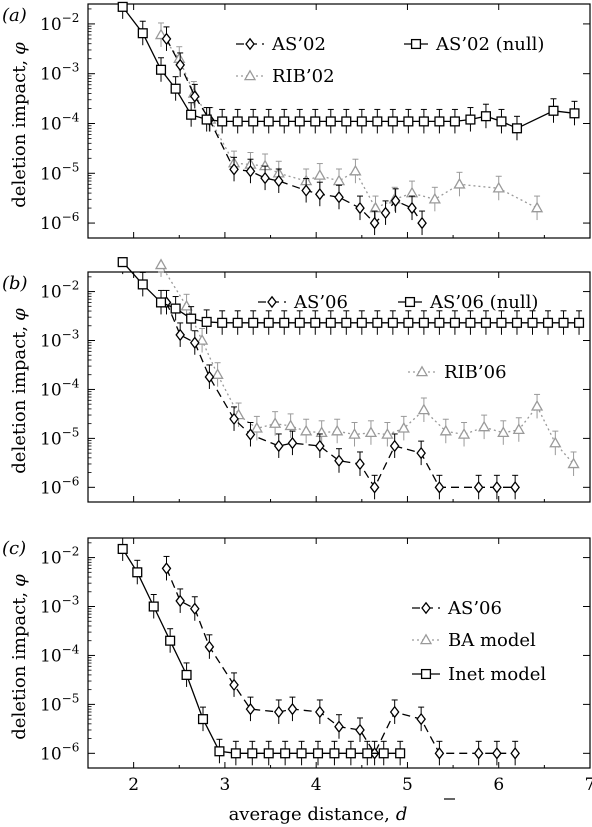 The width and height of the screenshot is (592, 827). I want to click on y-tick-exponent: −2, so click(71, 552).